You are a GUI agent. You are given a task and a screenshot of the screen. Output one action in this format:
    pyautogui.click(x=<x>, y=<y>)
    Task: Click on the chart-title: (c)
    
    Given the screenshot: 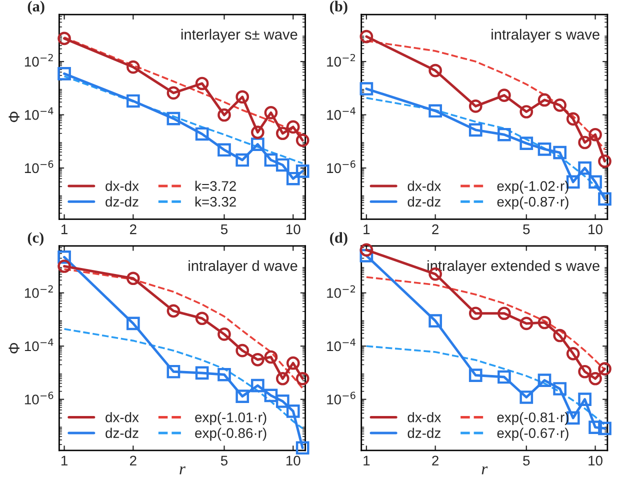 What is the action you would take?
    pyautogui.click(x=36, y=239)
    